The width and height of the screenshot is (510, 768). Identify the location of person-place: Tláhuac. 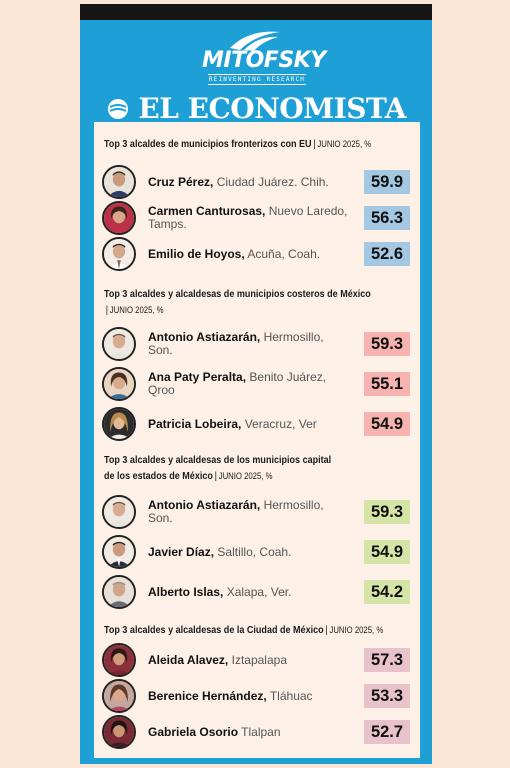
(291, 695).